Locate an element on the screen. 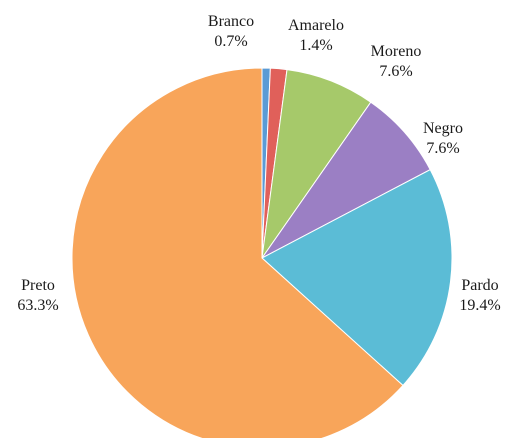 The height and width of the screenshot is (438, 512). pie-label-value-preto: 63.3% is located at coordinates (37, 305).